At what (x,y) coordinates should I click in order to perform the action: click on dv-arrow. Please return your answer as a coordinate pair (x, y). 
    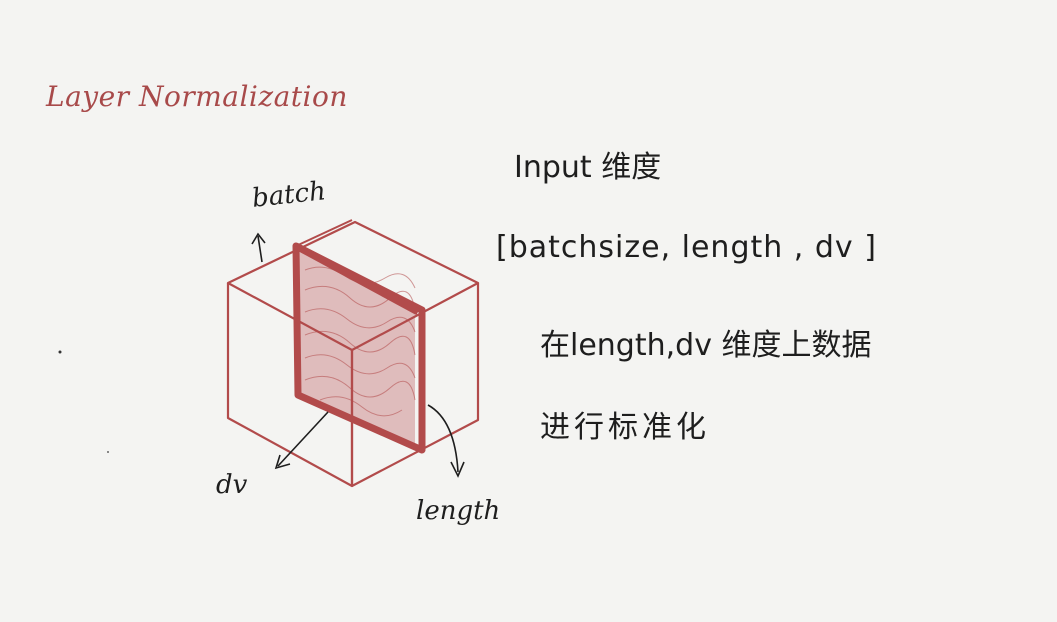
    Looking at the image, I should click on (301, 440).